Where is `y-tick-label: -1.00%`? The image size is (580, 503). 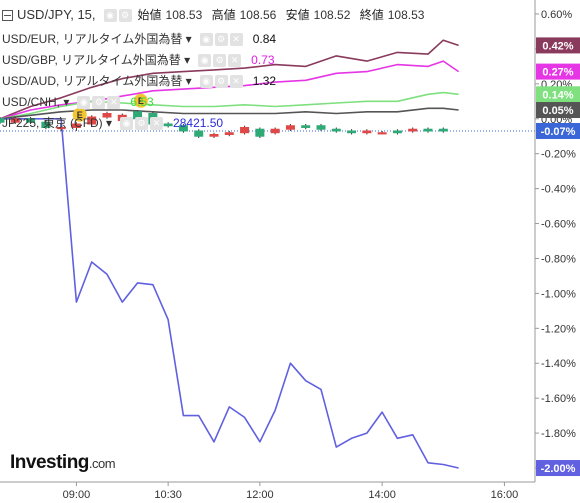
y-tick-label: -1.00% is located at coordinates (558, 294).